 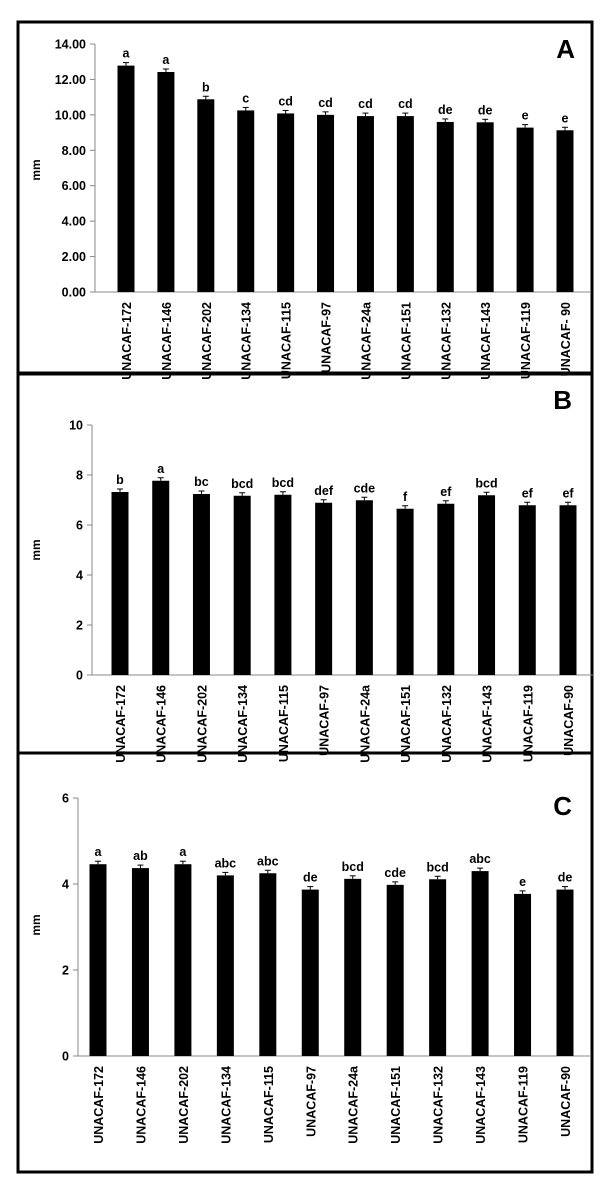 What do you see at coordinates (74, 293) in the screenshot?
I see `y-tick-label: 0.00` at bounding box center [74, 293].